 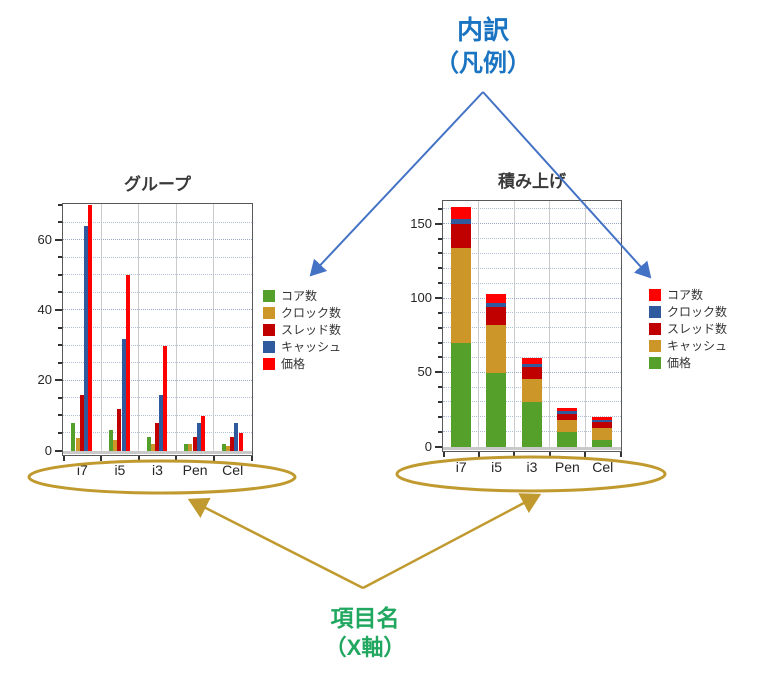 I want to click on legend-annotation-line2: （凡例）, so click(x=483, y=63).